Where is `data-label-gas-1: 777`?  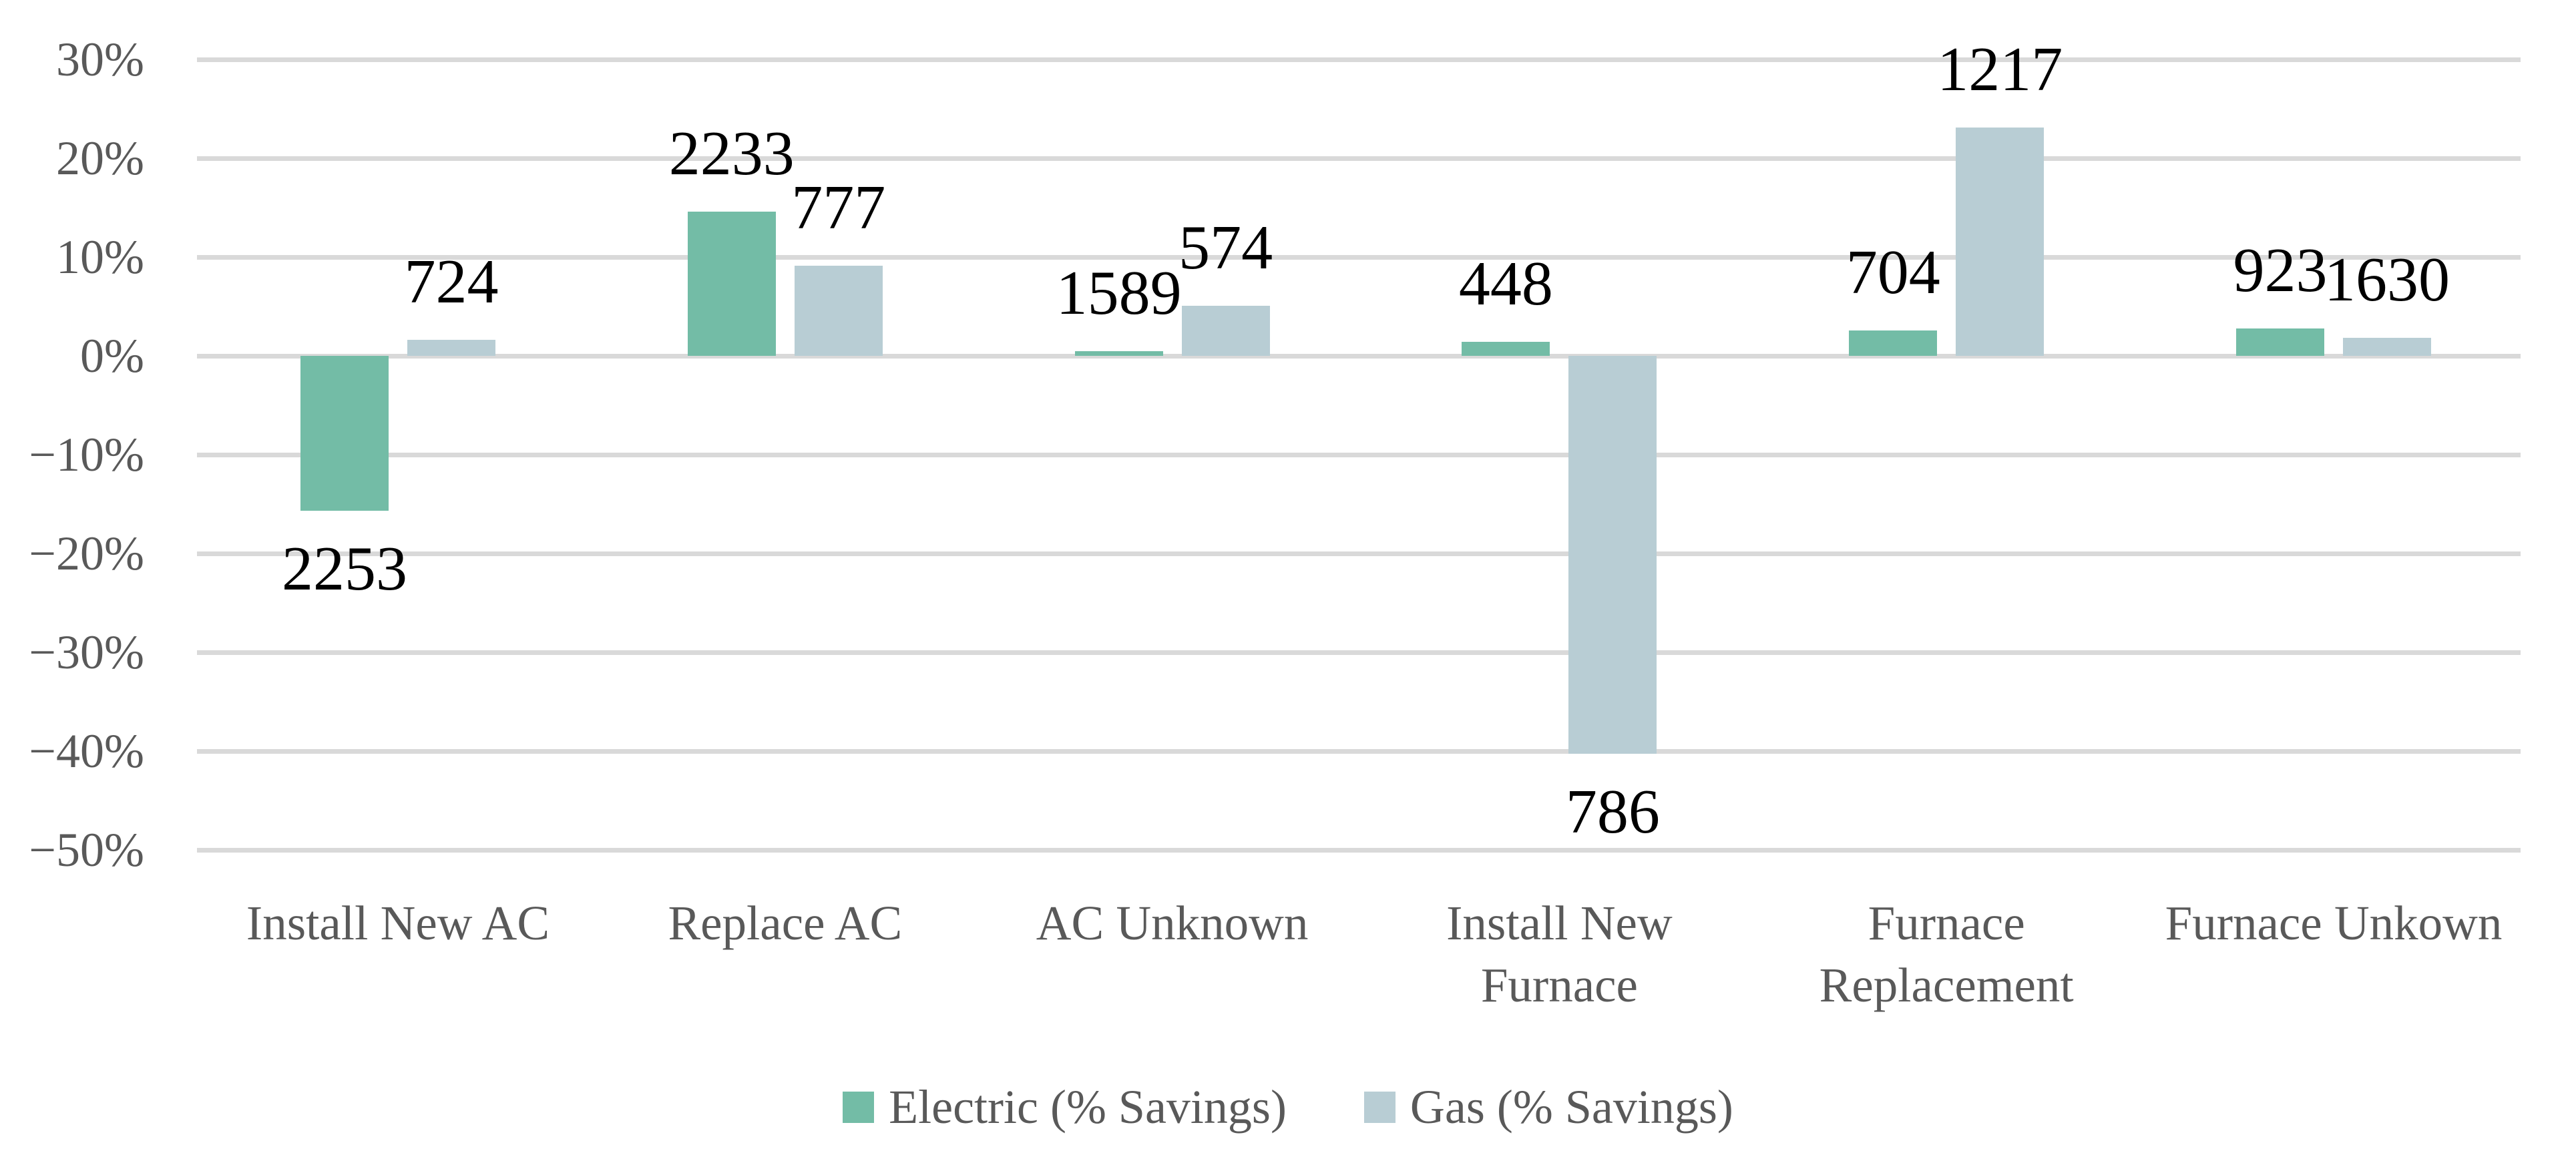 data-label-gas-1: 777 is located at coordinates (838, 208).